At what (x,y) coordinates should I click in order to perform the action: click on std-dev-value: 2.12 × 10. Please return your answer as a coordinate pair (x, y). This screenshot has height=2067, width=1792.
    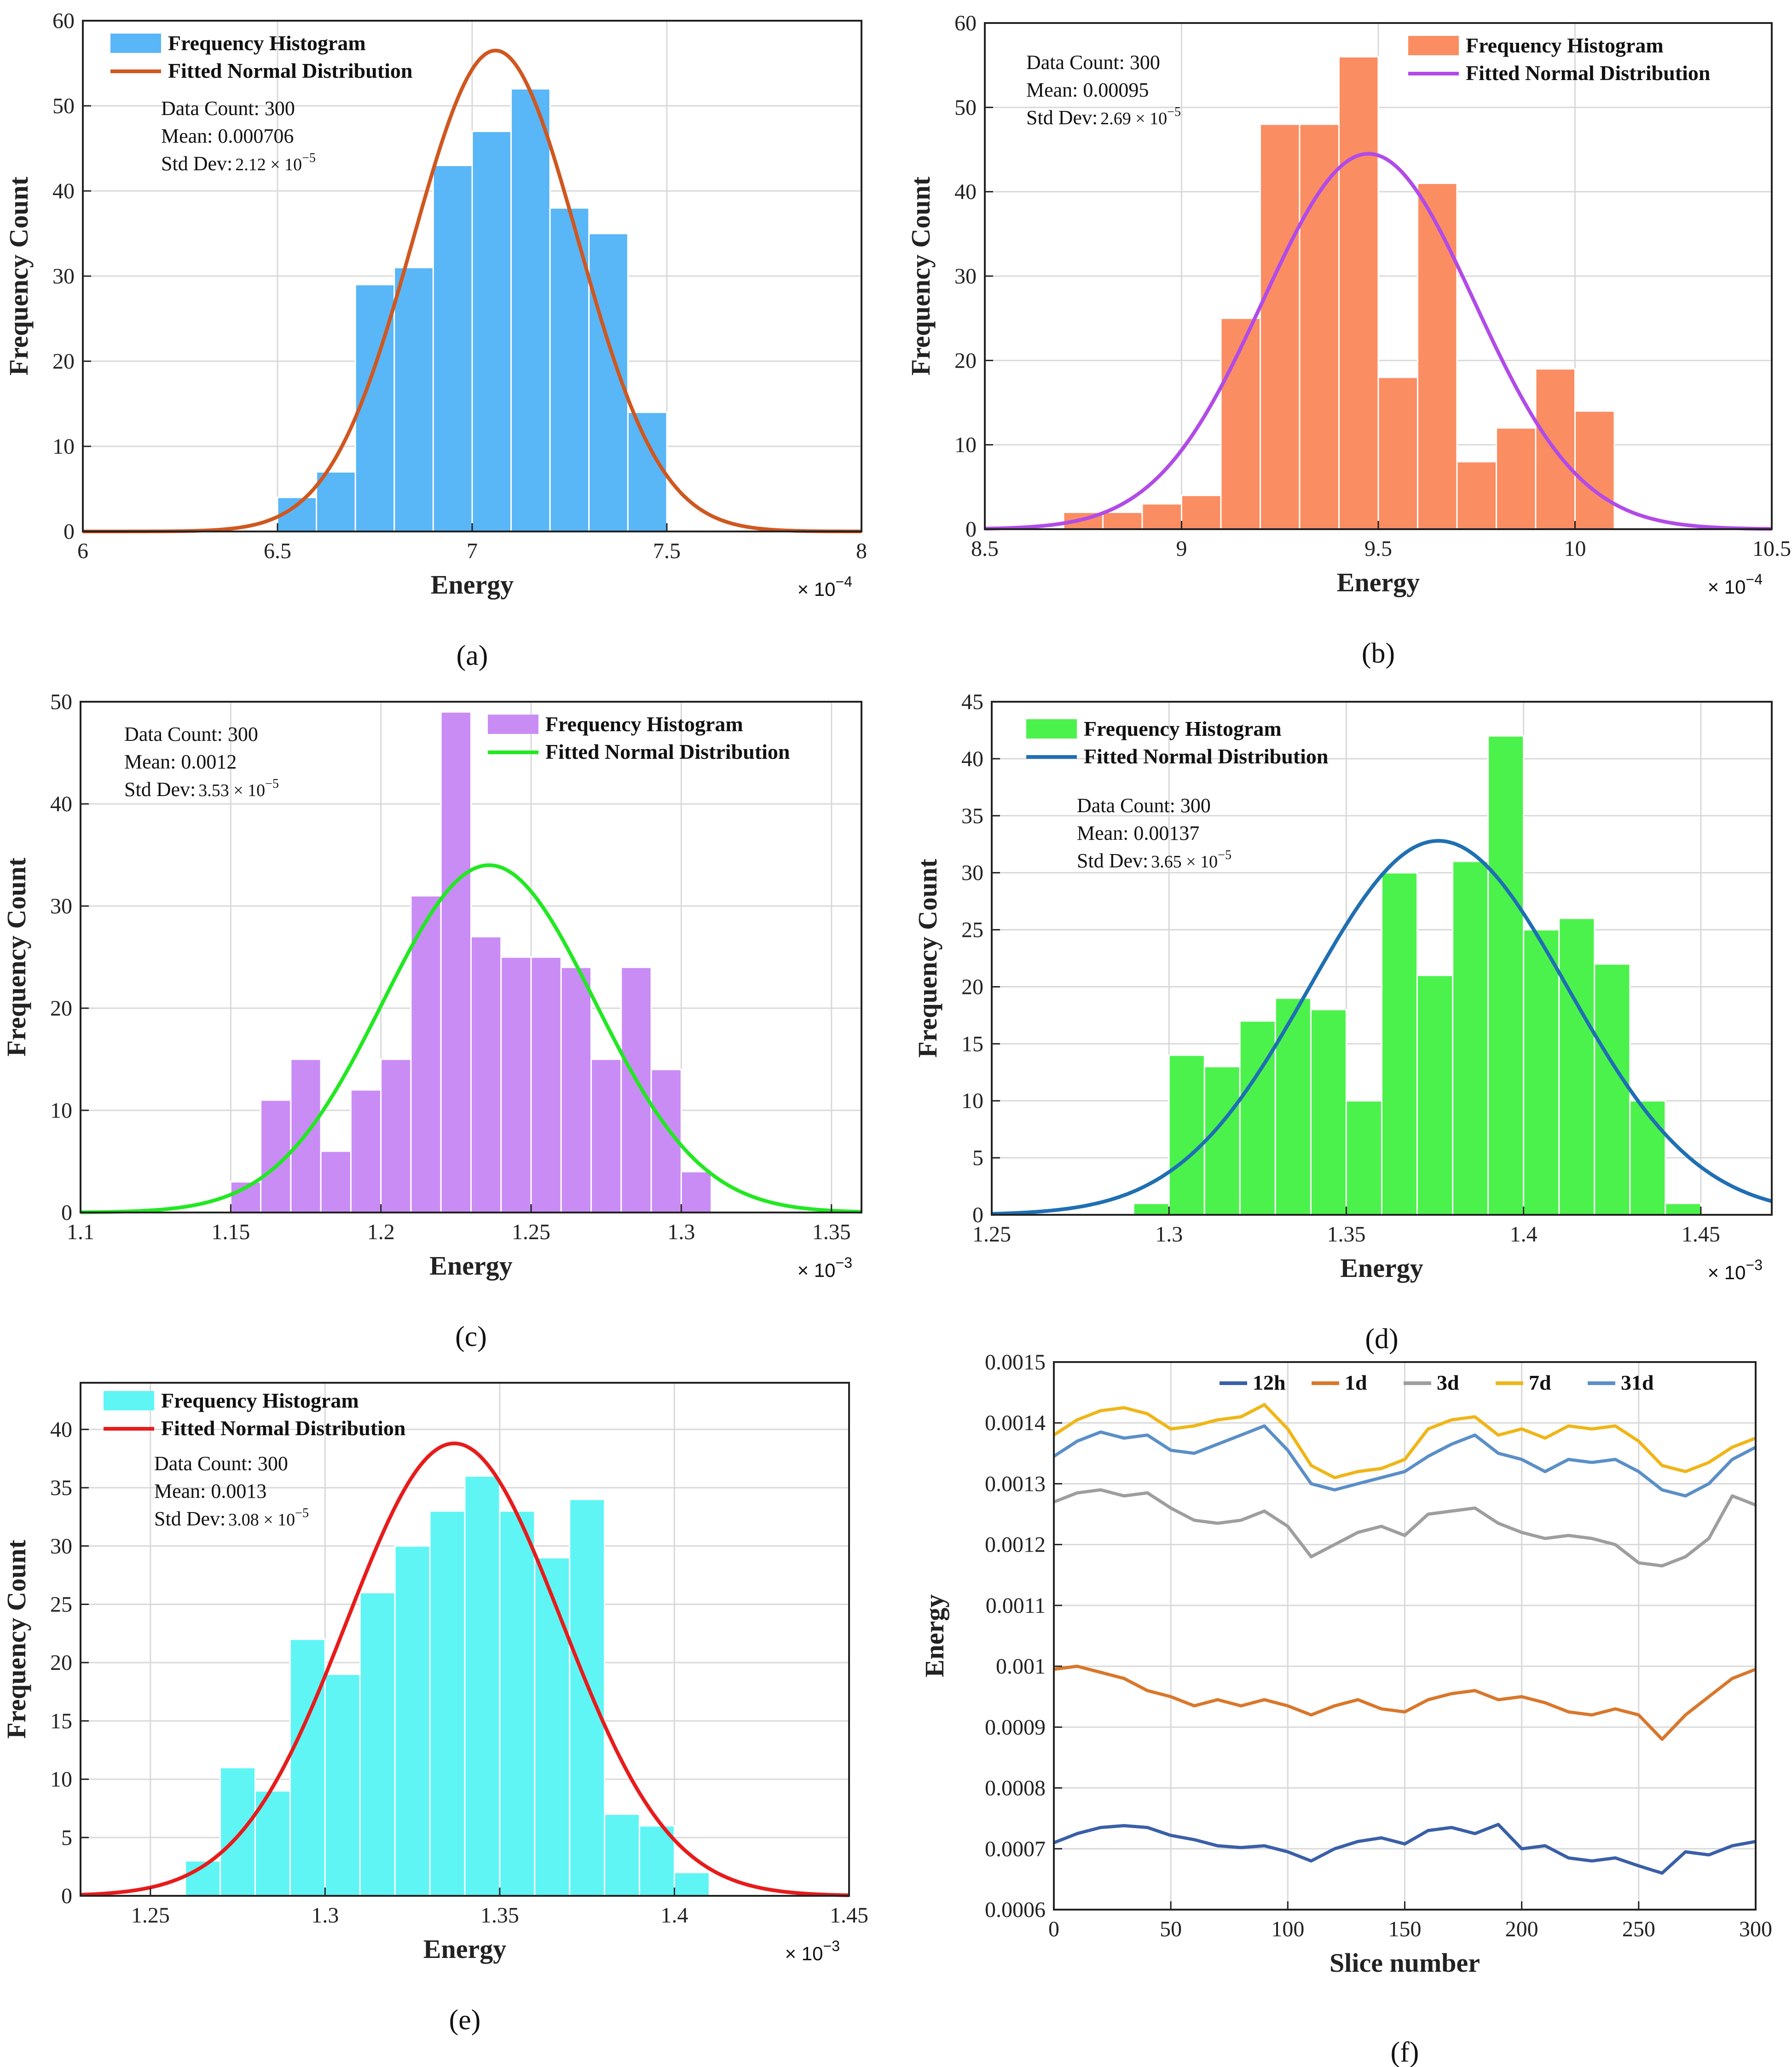
    Looking at the image, I should click on (268, 164).